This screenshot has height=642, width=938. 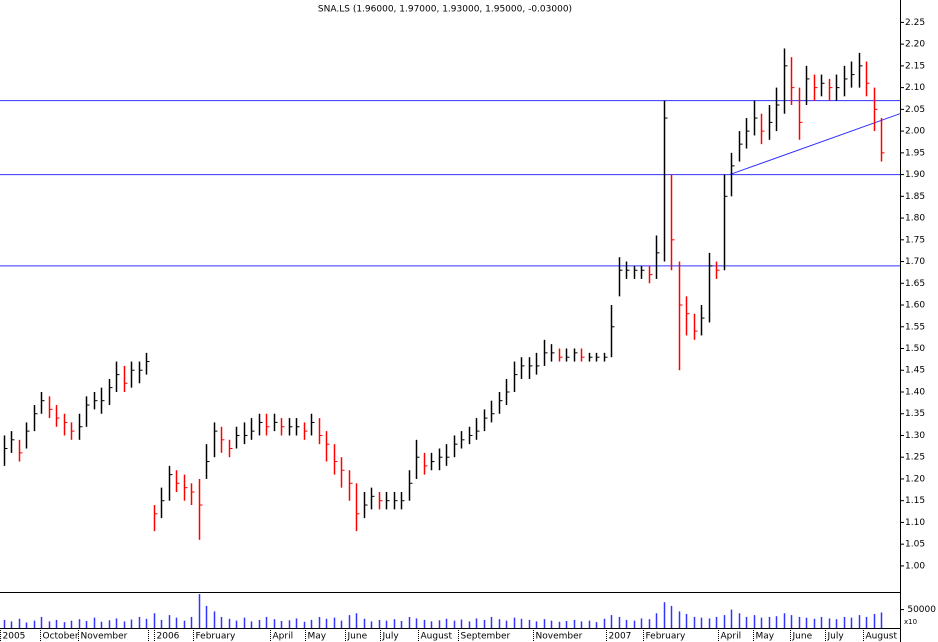 What do you see at coordinates (915, 545) in the screenshot?
I see `y-tick-label: 1.05` at bounding box center [915, 545].